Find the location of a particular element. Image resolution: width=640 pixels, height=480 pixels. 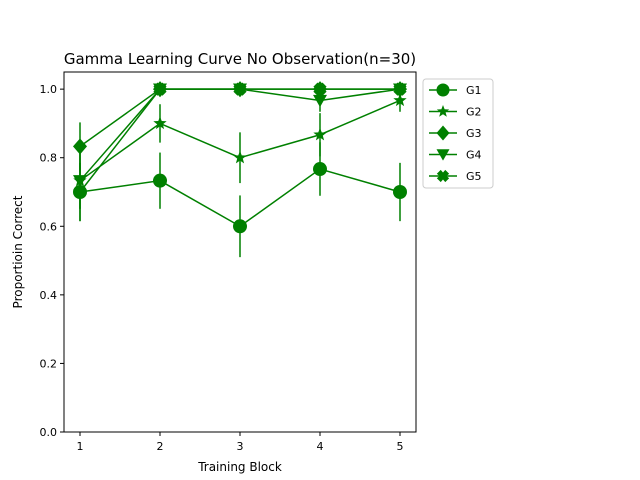

series-G1 is located at coordinates (240, 200).